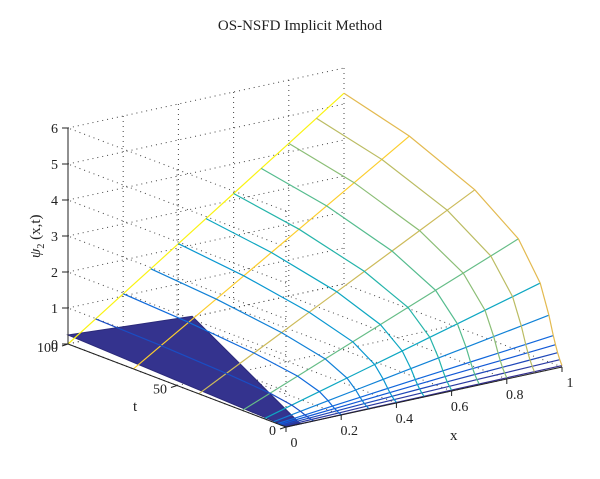  I want to click on chart-title: OS-NSFD Implicit Method, so click(300, 26).